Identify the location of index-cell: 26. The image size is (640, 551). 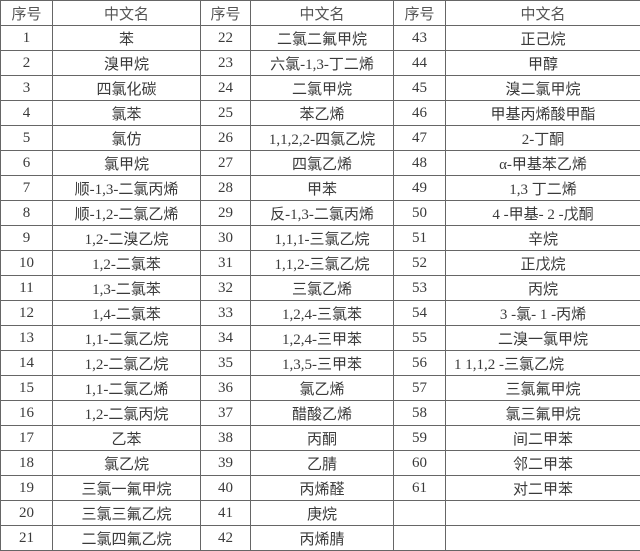
(226, 138).